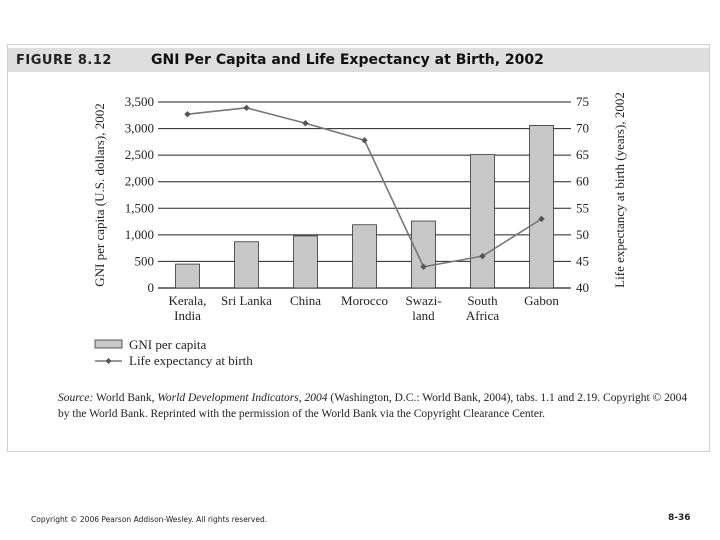 The width and height of the screenshot is (720, 540). Describe the element at coordinates (482, 300) in the screenshot. I see `category-label: South` at that location.